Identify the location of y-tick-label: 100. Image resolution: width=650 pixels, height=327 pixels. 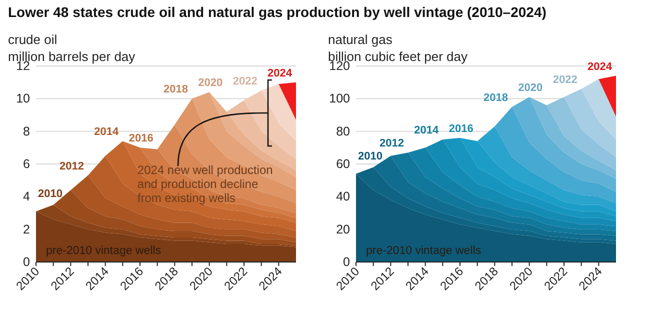
(339, 99).